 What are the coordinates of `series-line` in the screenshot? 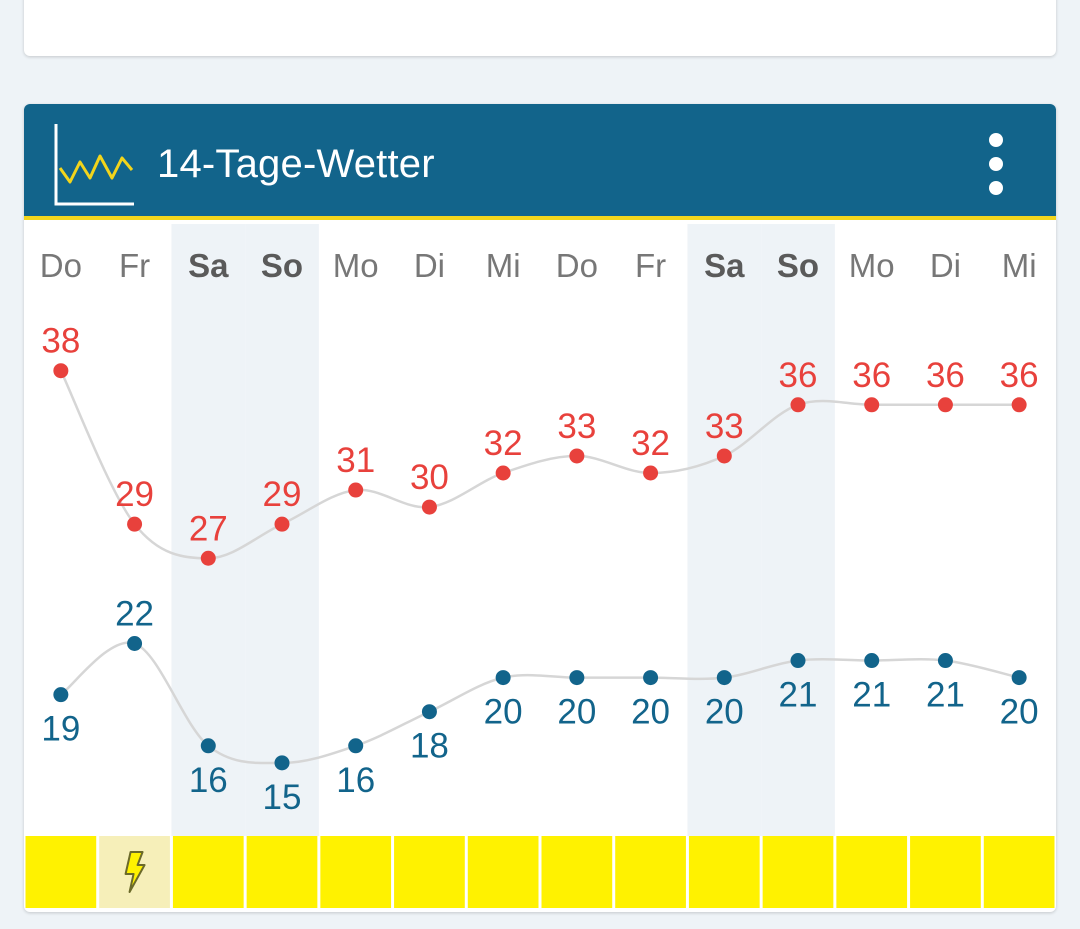 It's located at (540, 703).